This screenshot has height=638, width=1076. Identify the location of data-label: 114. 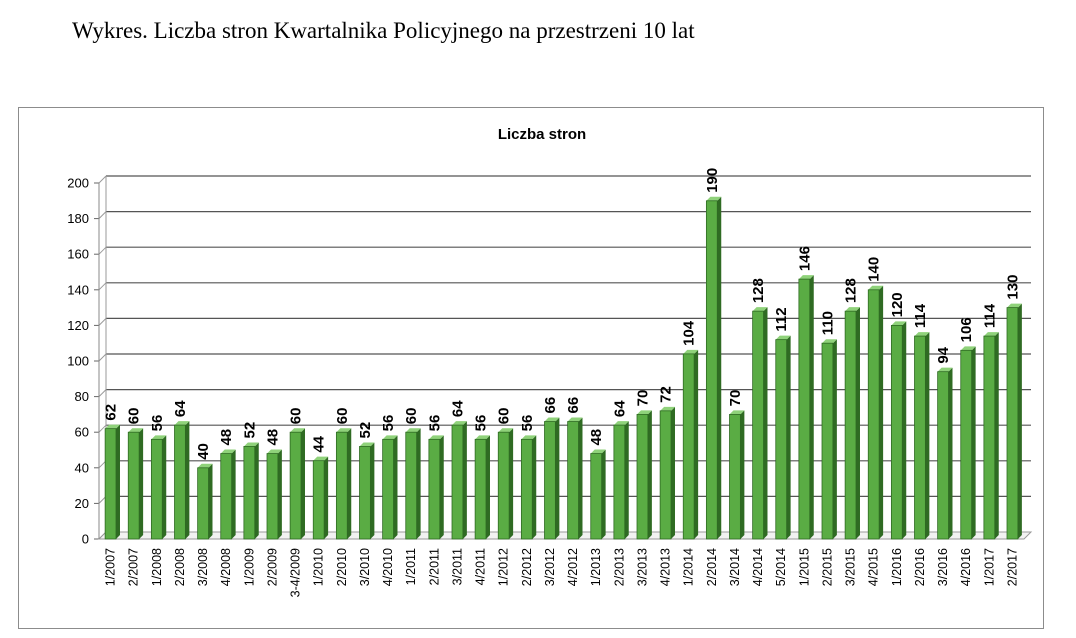
(920, 315).